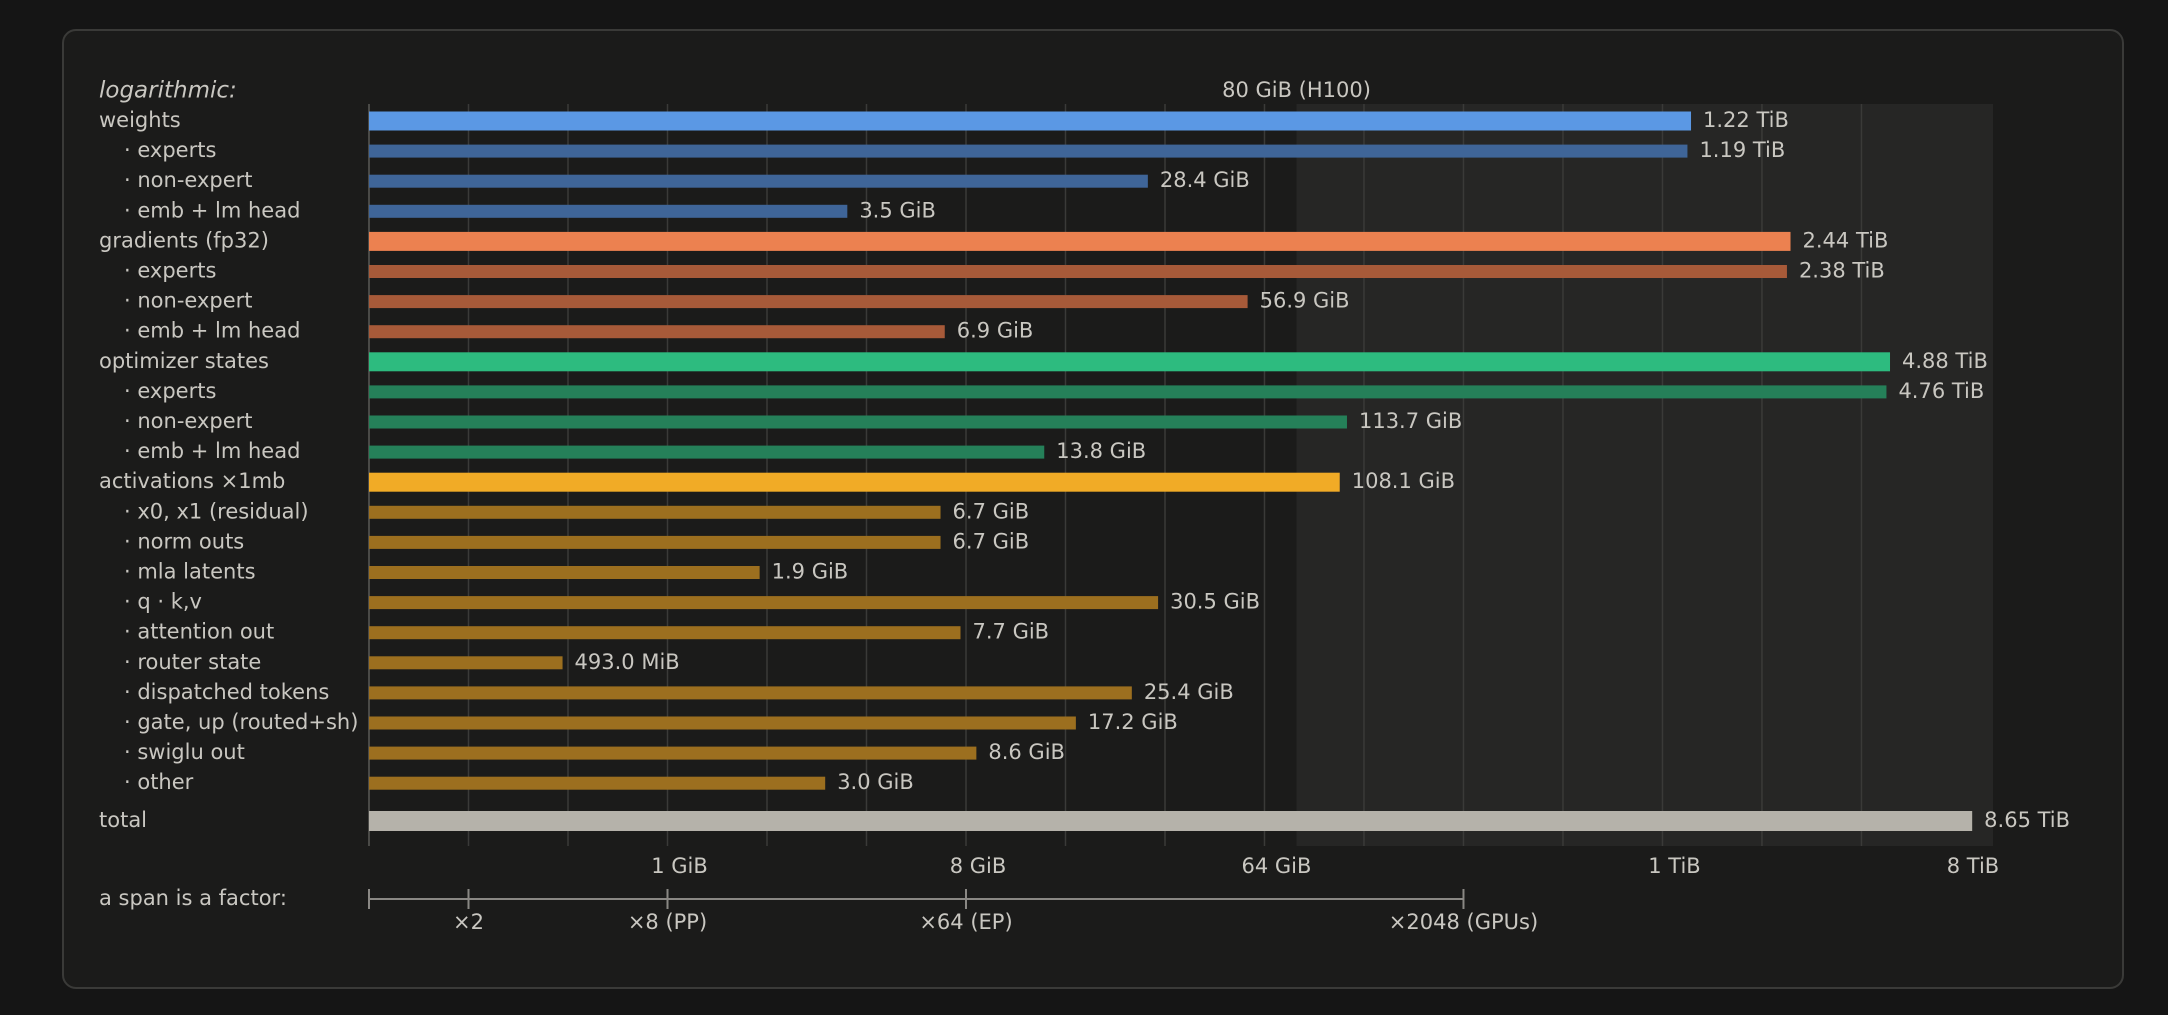 This screenshot has width=2168, height=1015. What do you see at coordinates (466, 663) in the screenshot?
I see `group-3-item-5-bar` at bounding box center [466, 663].